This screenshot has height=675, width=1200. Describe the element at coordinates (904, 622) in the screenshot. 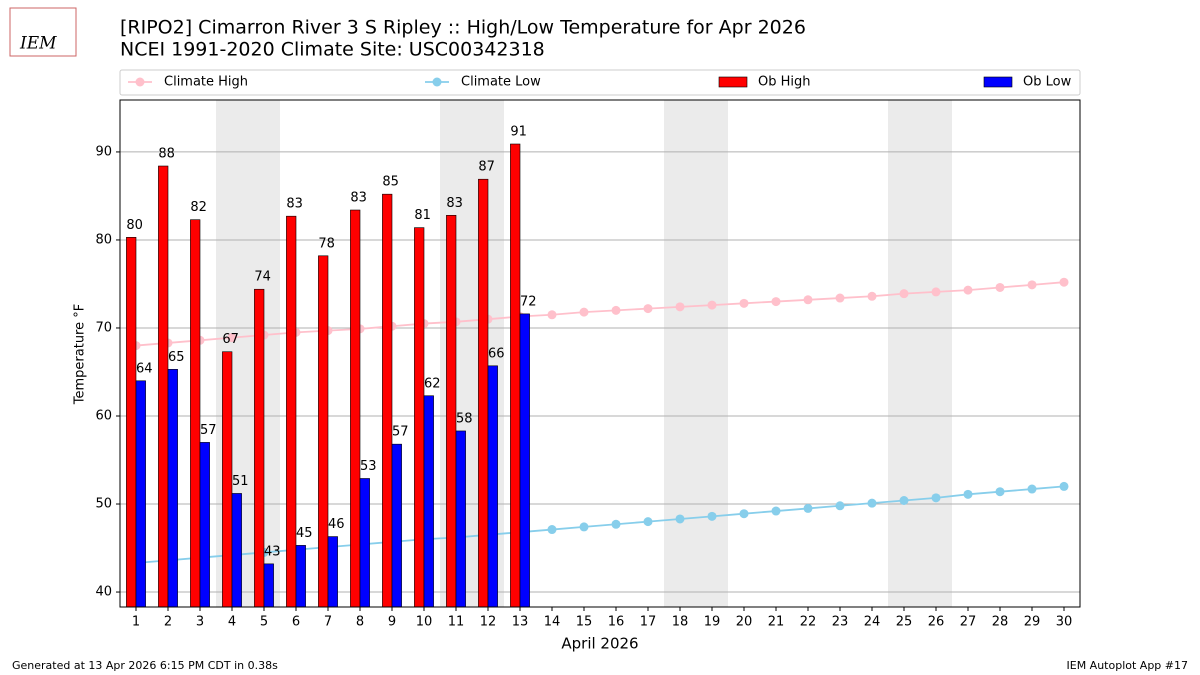

I see `x-tick-label: 25` at that location.